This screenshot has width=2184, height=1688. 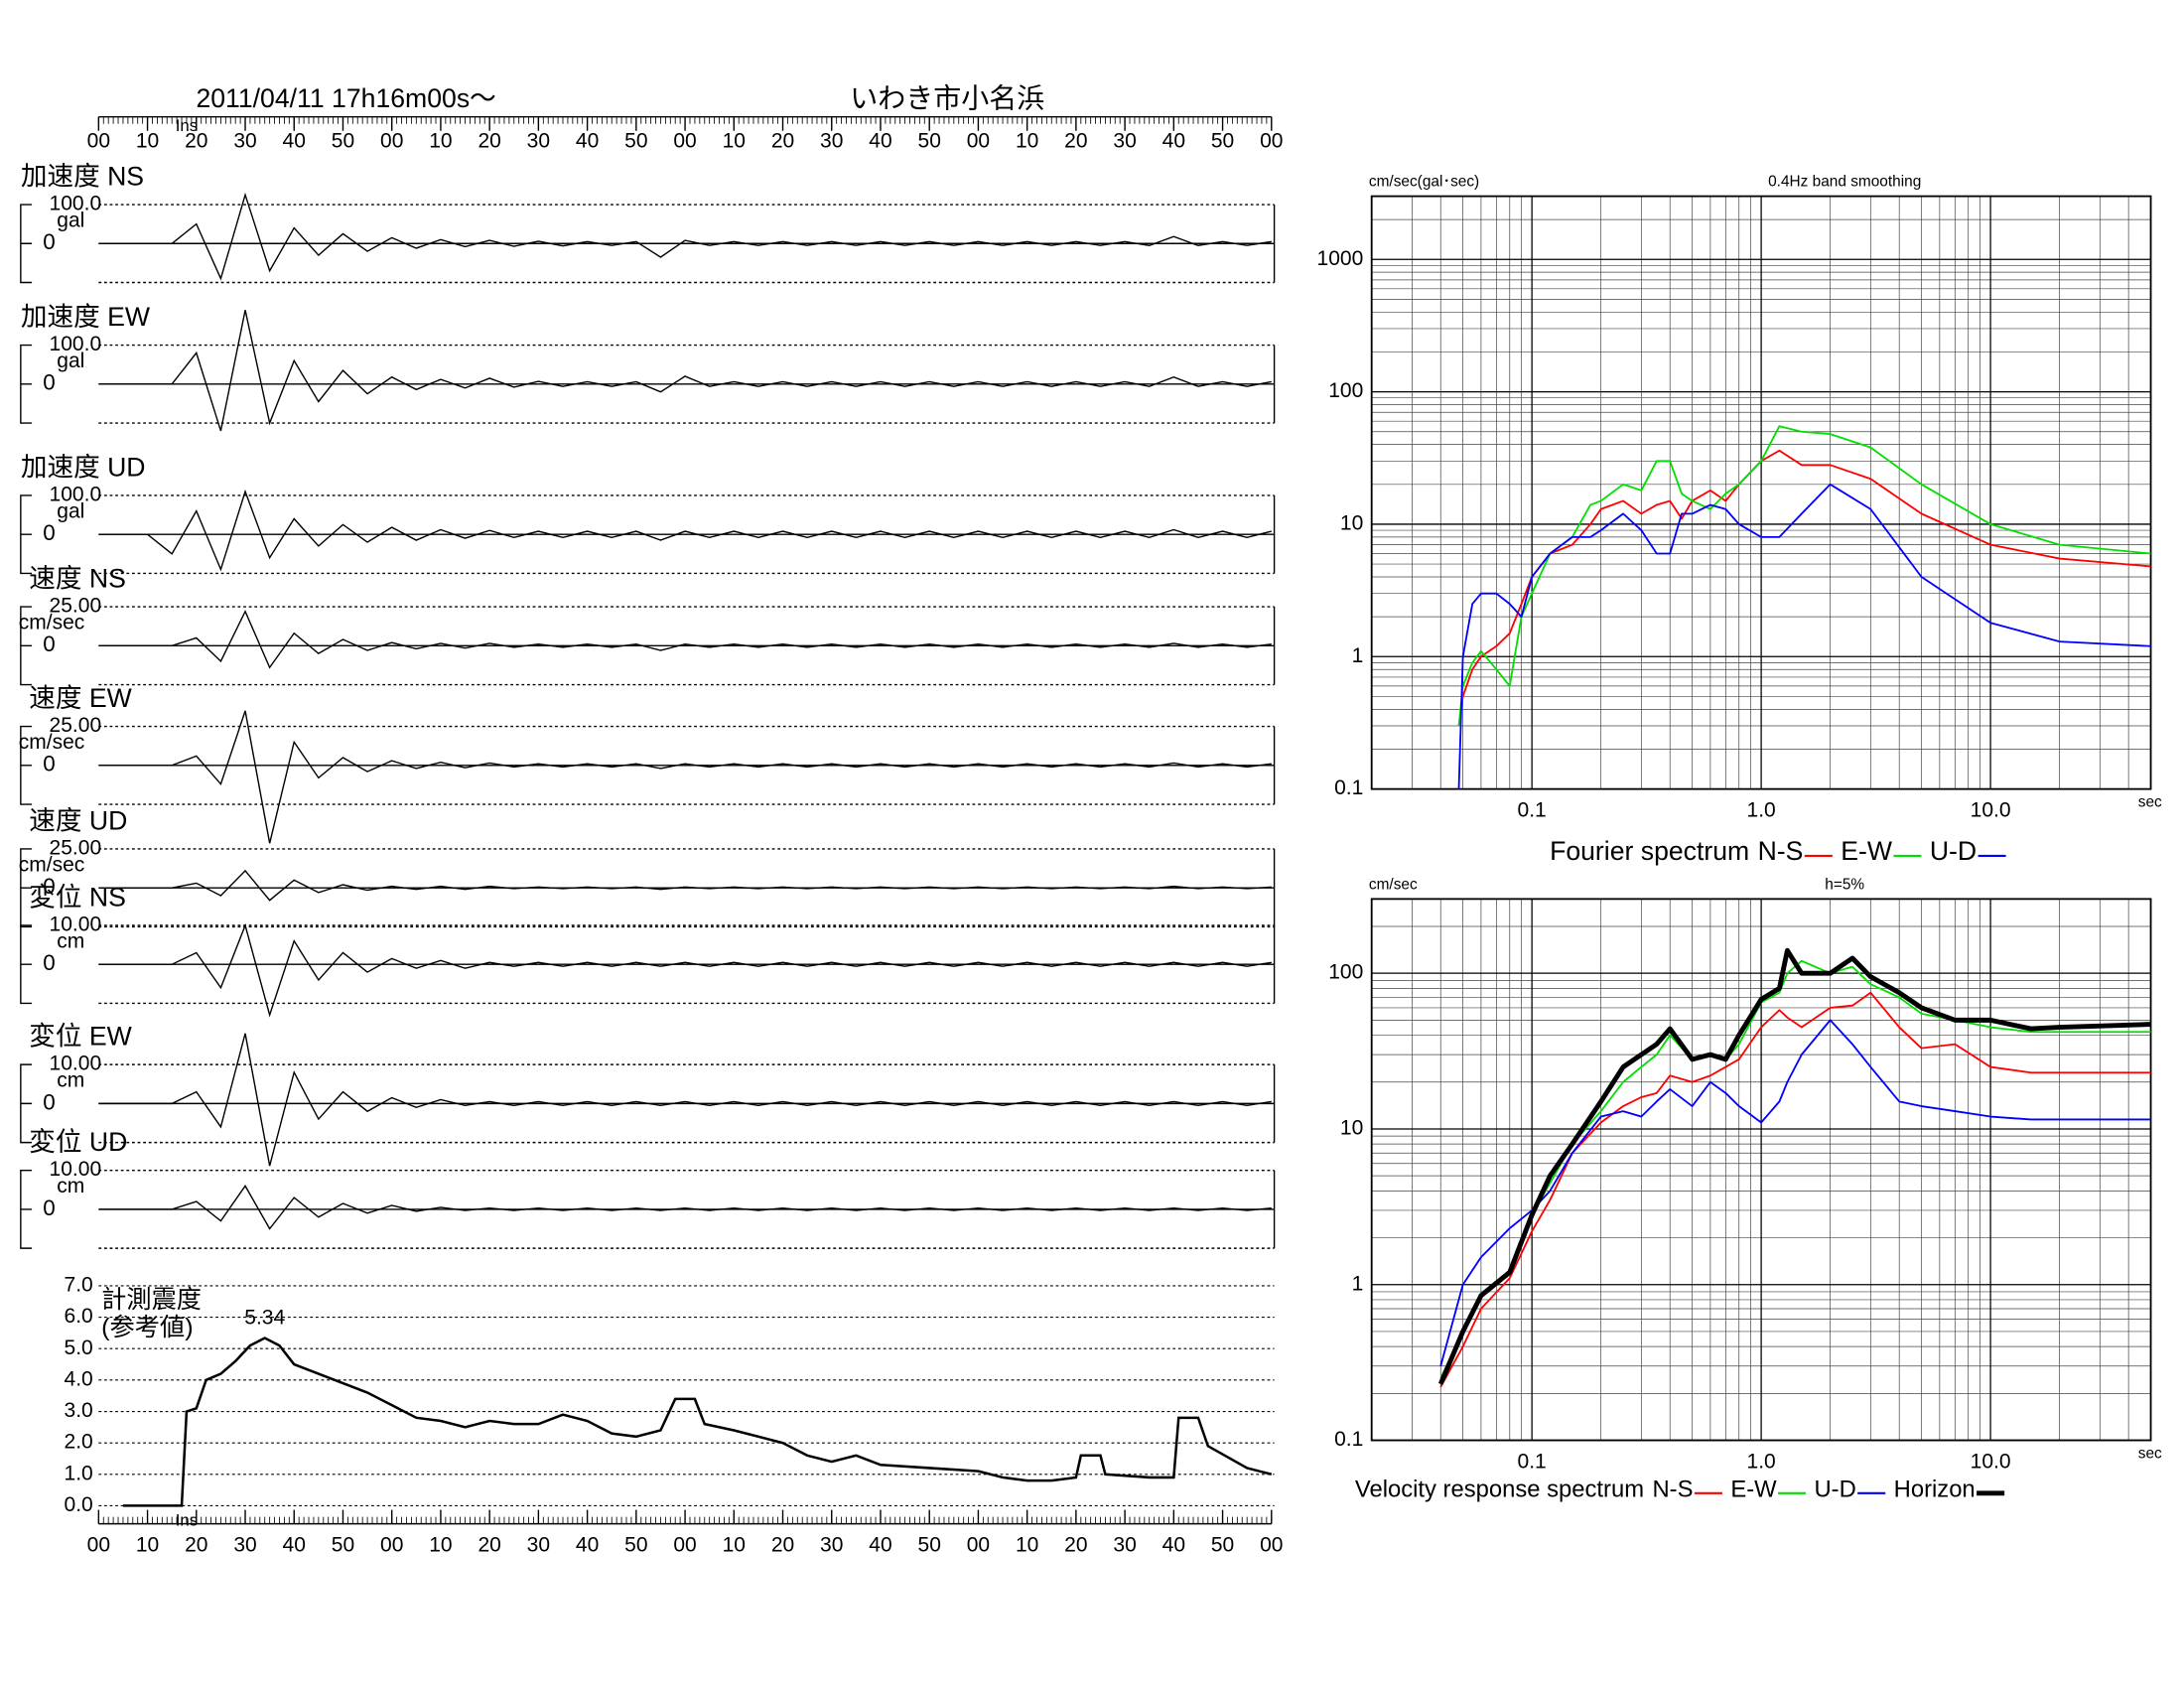 I want to click on scale-label: 100.0, so click(x=76, y=344).